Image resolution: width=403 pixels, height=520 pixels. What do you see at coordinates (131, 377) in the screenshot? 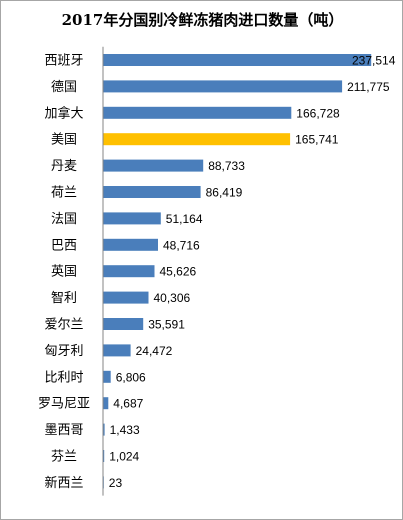
I see `value-label: 6,806` at bounding box center [131, 377].